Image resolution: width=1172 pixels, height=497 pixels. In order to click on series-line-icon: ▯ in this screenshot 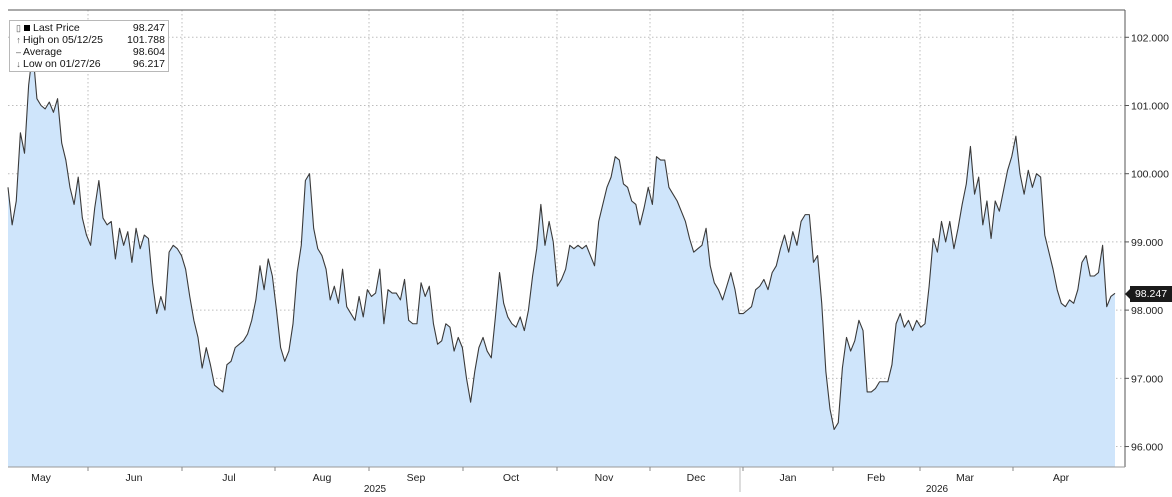, I will do `click(18, 28)`.